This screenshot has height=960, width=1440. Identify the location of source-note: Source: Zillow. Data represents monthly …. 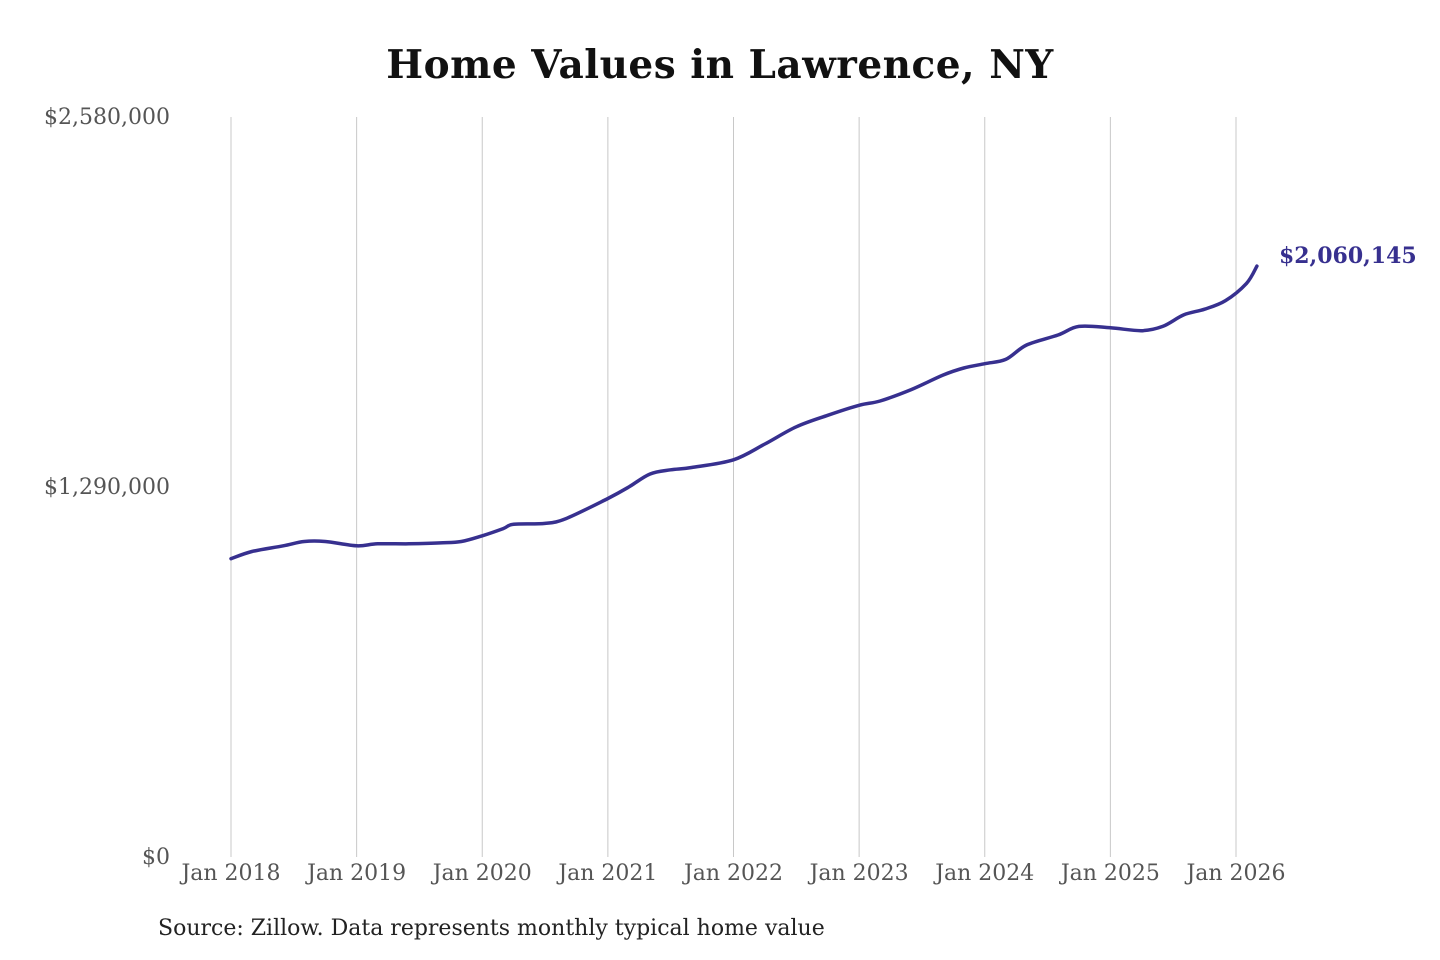
(491, 928).